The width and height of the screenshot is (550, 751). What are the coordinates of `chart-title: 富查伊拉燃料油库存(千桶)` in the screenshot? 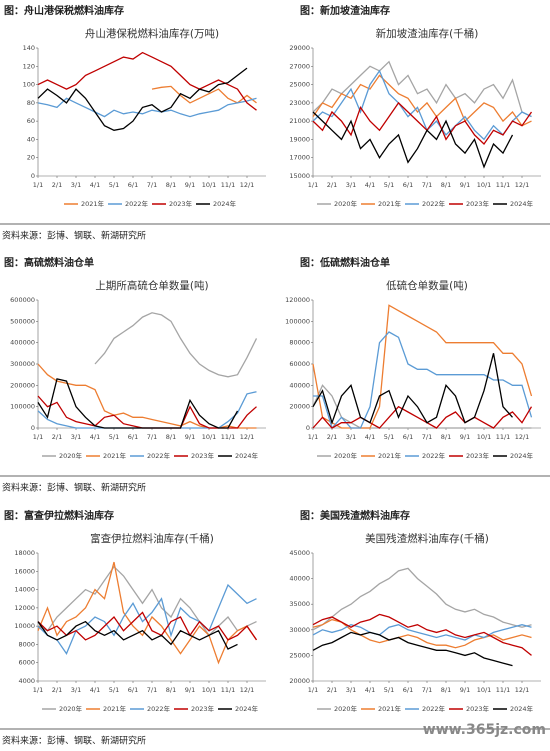 It's located at (152, 538).